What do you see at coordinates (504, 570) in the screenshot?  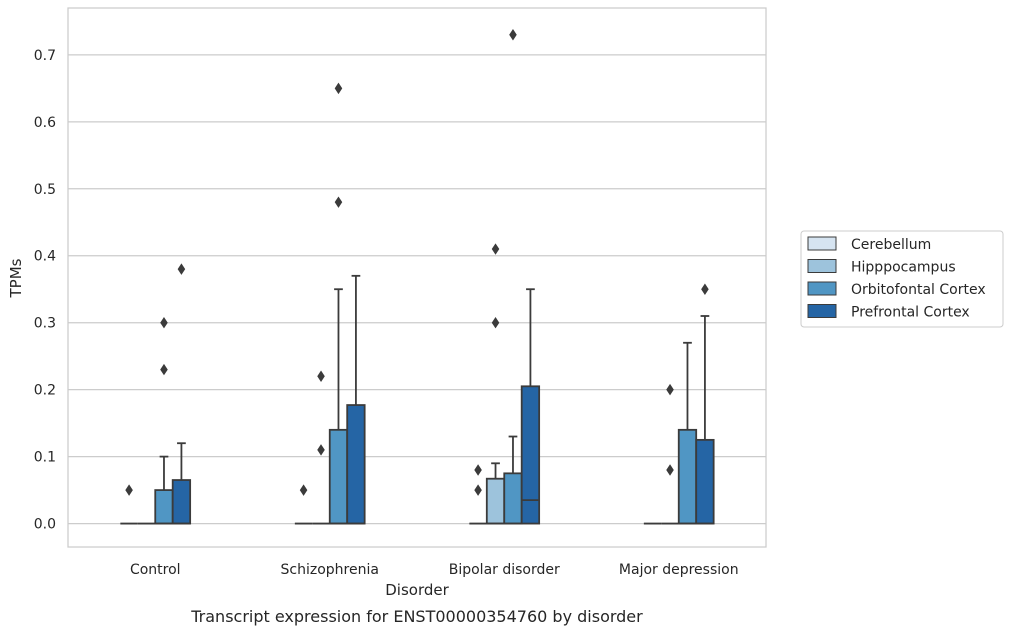 I see `x-tick-label: Bipolar disorder` at bounding box center [504, 570].